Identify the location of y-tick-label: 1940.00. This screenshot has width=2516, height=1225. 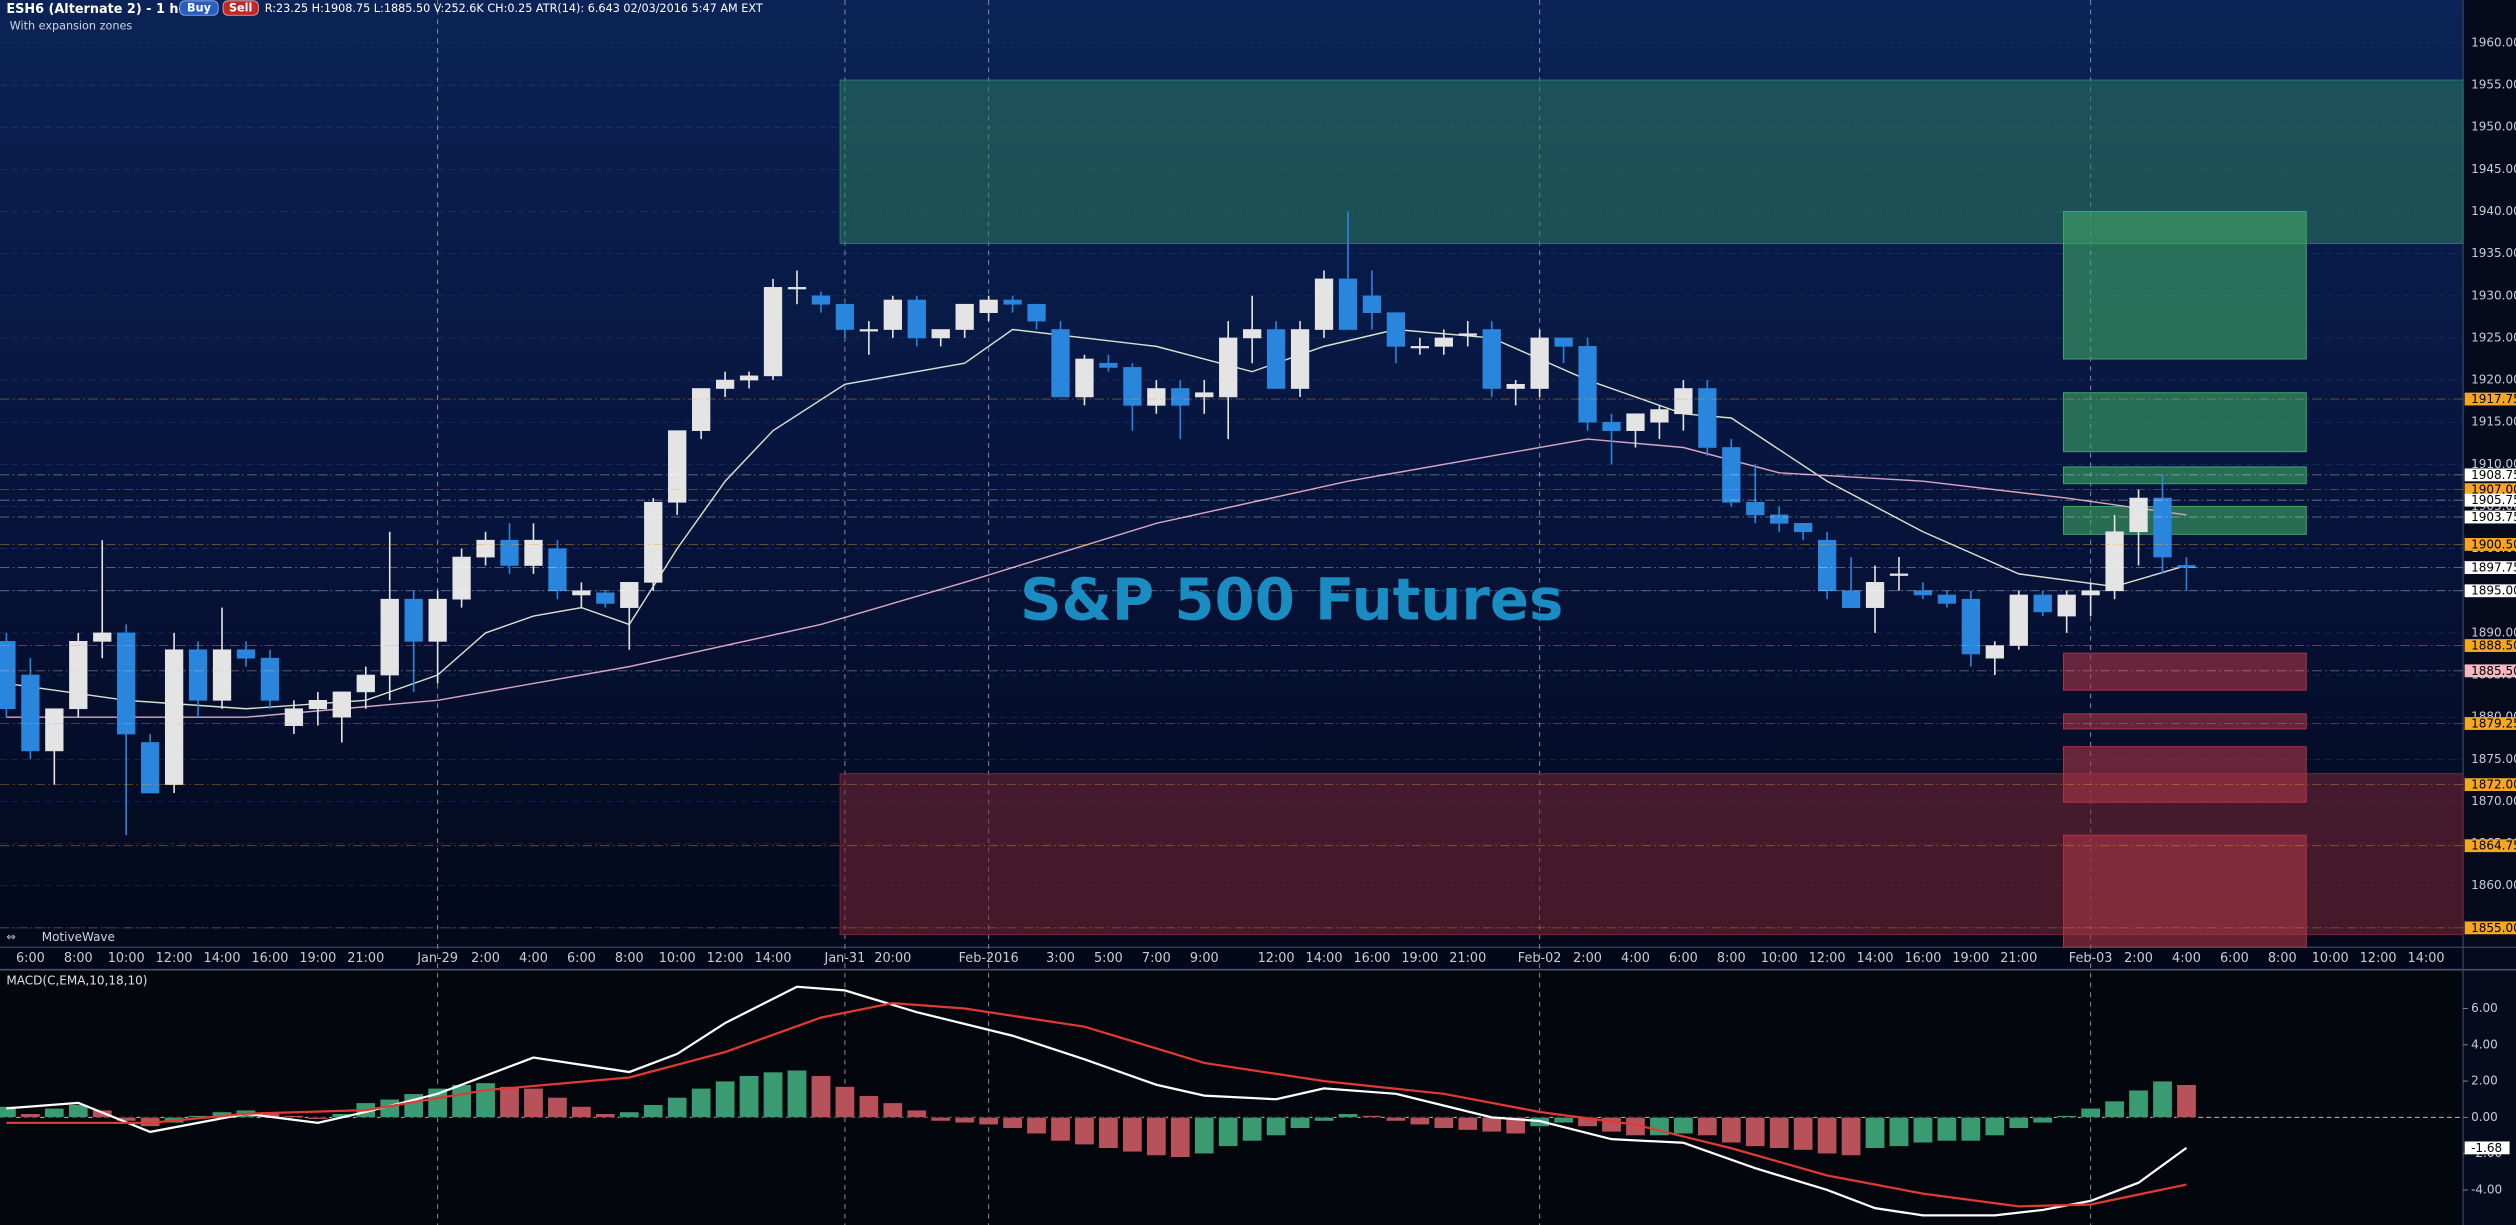
(2493, 211).